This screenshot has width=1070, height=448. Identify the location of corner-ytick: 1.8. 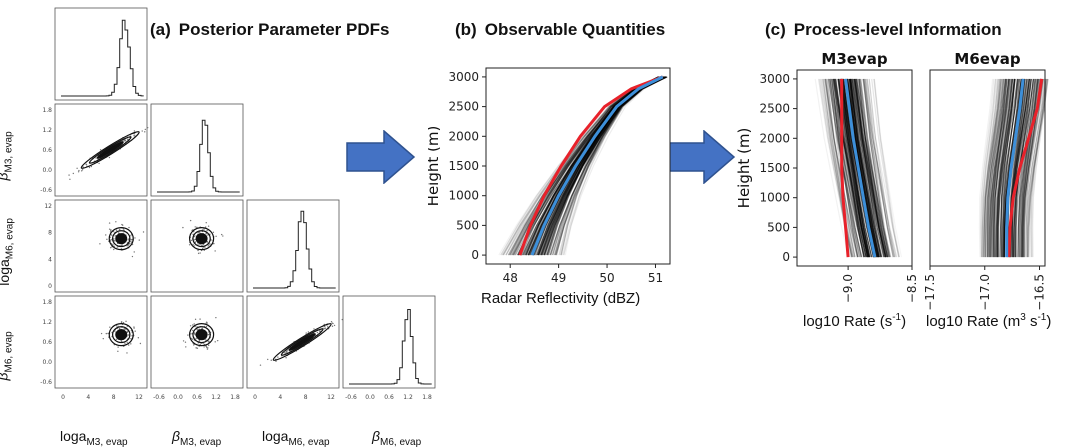
(47, 302).